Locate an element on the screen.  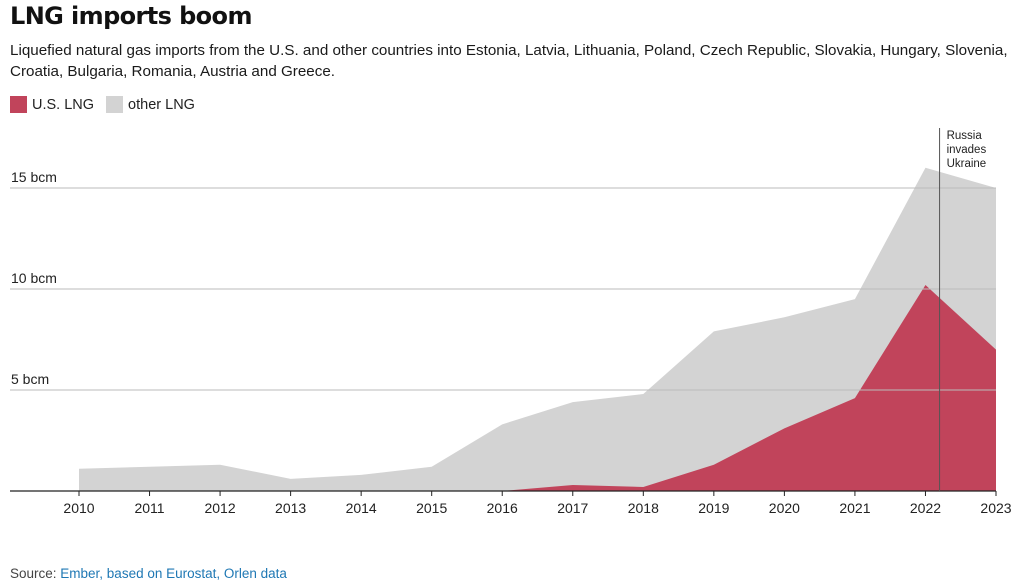
x-tick-label: 2012 is located at coordinates (219, 508).